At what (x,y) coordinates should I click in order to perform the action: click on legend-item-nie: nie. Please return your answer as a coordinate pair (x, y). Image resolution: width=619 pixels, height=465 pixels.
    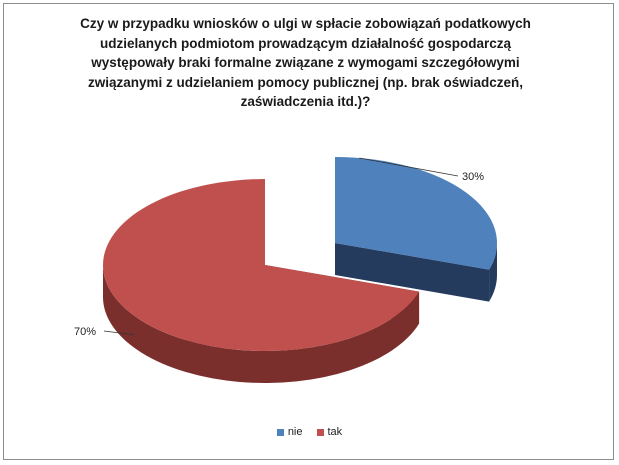
    Looking at the image, I should click on (289, 432).